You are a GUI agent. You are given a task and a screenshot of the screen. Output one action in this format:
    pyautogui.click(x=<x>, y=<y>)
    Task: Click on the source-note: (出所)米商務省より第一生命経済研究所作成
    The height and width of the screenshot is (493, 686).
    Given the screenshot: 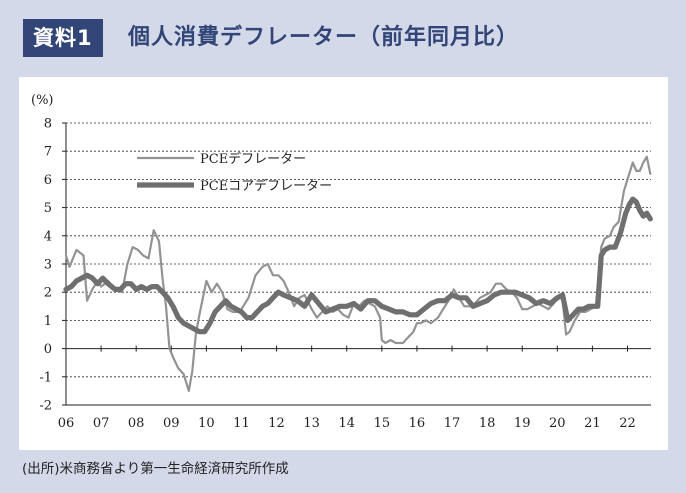 What is the action you would take?
    pyautogui.click(x=155, y=469)
    